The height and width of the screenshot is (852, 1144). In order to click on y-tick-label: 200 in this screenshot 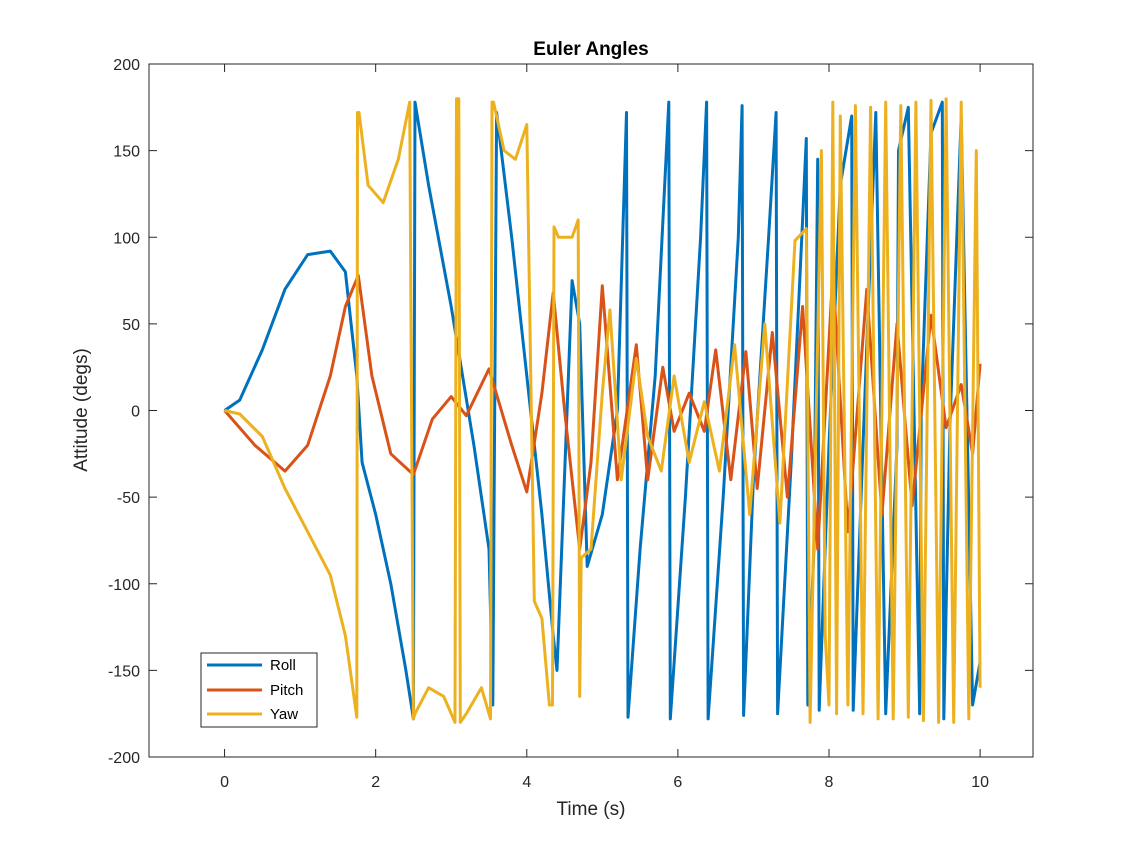, I will do `click(126, 65)`.